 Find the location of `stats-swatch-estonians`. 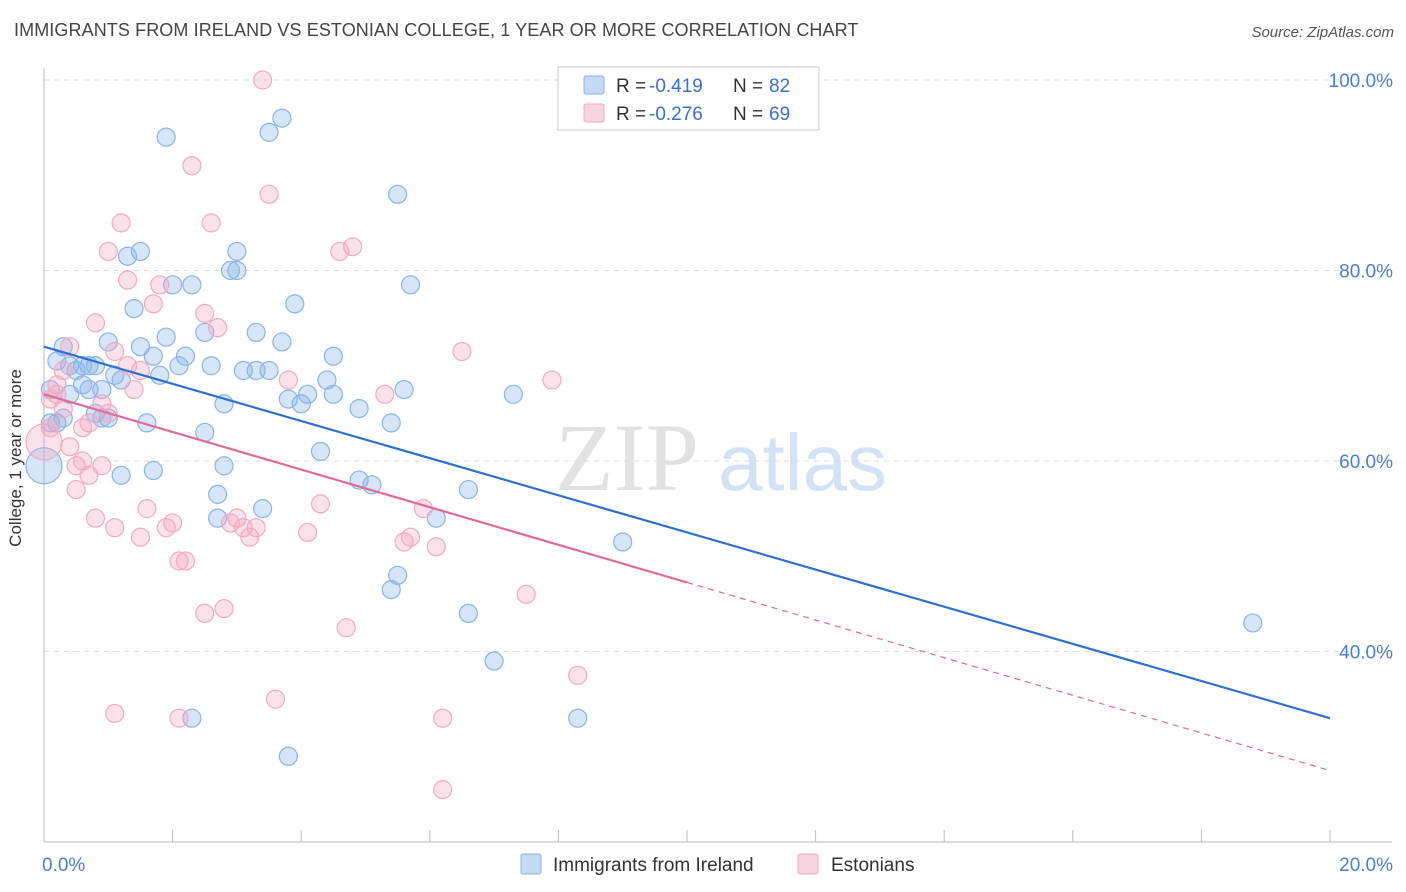

stats-swatch-estonians is located at coordinates (594, 113).